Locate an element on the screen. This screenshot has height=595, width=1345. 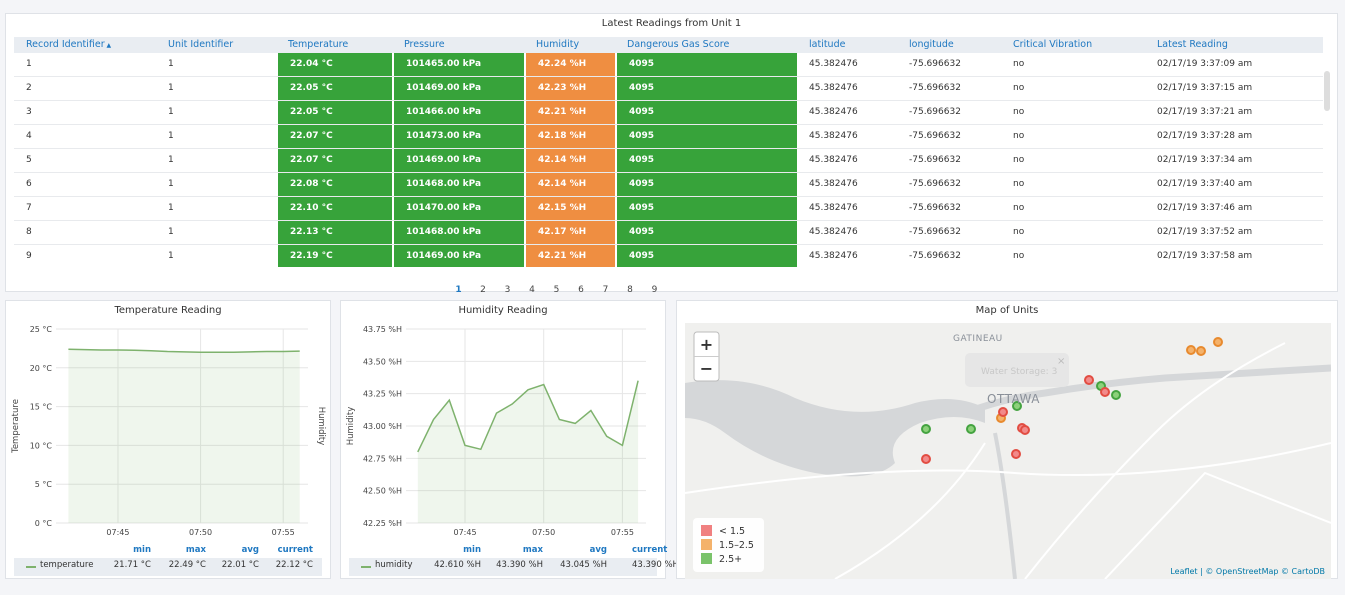
page-link: 2 is located at coordinates (483, 290).